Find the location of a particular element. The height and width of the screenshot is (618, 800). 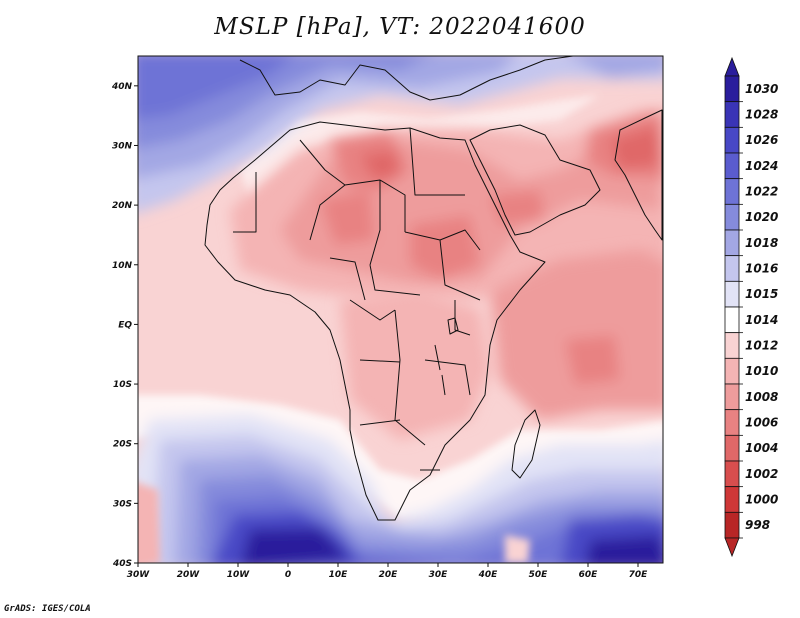

latitude-axis: 40N 30N 20N 10N EQ 10S 20S 30S 40S is located at coordinates (124, 325).